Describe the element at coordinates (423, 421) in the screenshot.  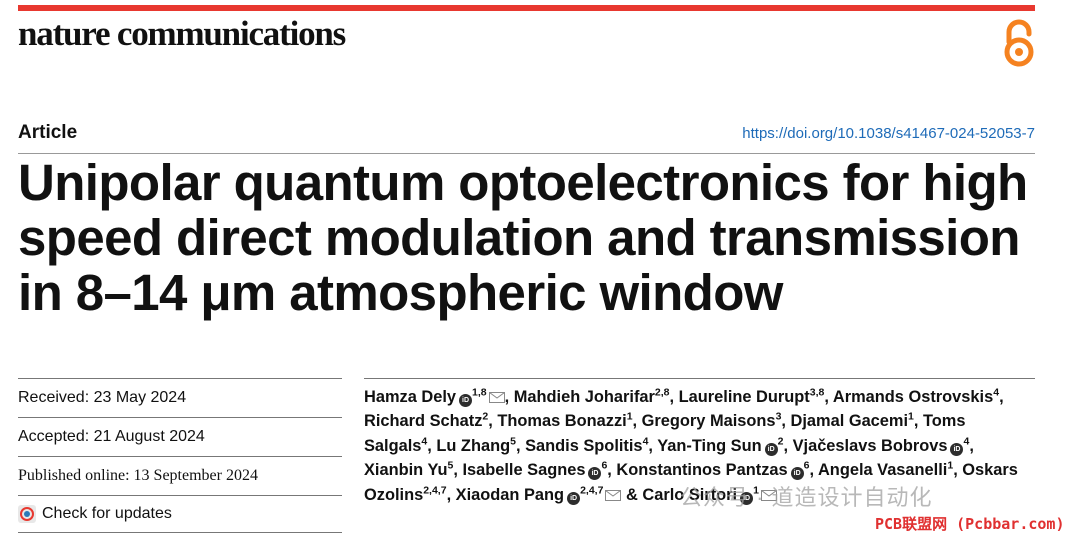
I see `author-name: Richard Schatz` at that location.